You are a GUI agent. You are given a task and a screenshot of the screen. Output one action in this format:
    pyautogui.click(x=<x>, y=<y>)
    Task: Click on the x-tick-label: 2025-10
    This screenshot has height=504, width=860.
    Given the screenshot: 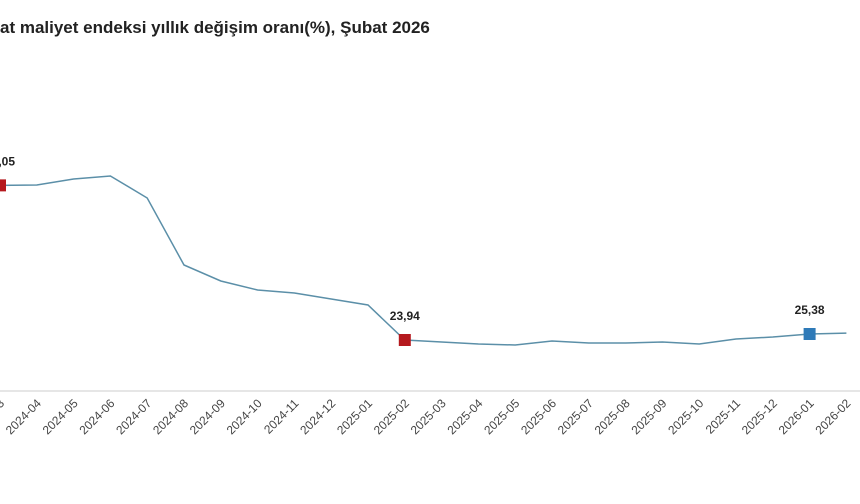 What is the action you would take?
    pyautogui.click(x=685, y=416)
    